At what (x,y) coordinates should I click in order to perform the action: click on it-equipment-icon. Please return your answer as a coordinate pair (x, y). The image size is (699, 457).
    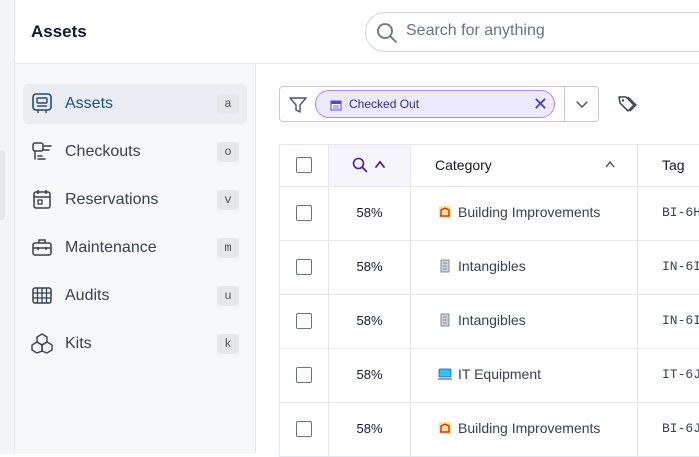
    Looking at the image, I should click on (445, 374).